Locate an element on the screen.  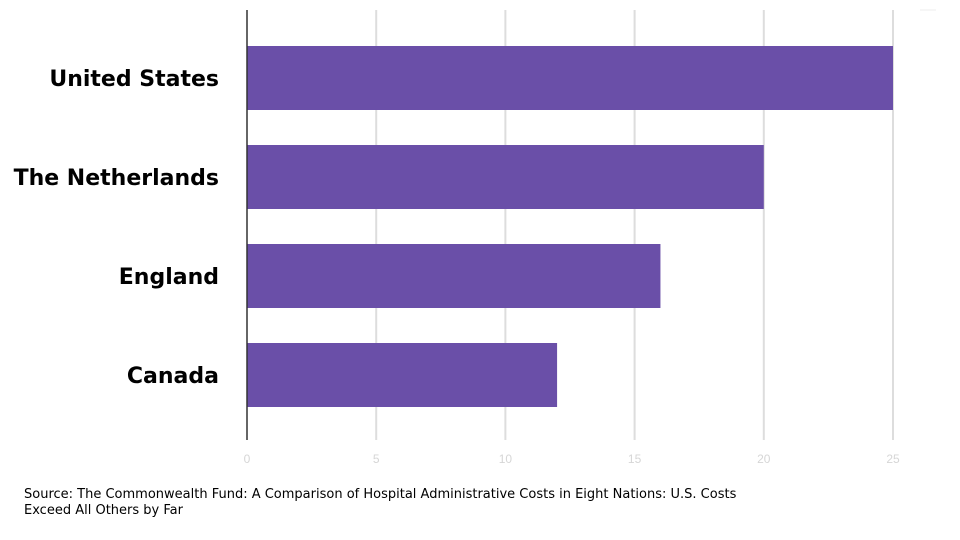
x-tick-label: 0 is located at coordinates (247, 459).